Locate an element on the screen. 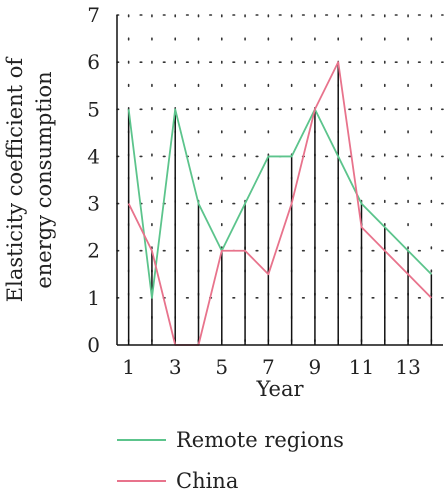 The image size is (444, 500). y-tick-label-7: 7 is located at coordinates (93, 15).